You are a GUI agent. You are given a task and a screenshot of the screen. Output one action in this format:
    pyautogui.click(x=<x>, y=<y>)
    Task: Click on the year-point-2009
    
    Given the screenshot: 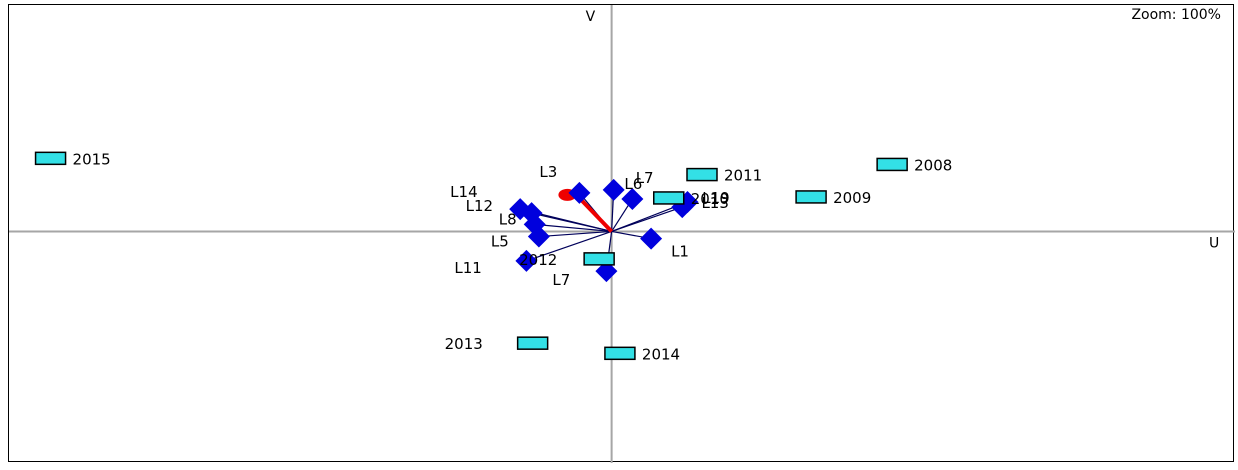 What is the action you would take?
    pyautogui.click(x=811, y=197)
    